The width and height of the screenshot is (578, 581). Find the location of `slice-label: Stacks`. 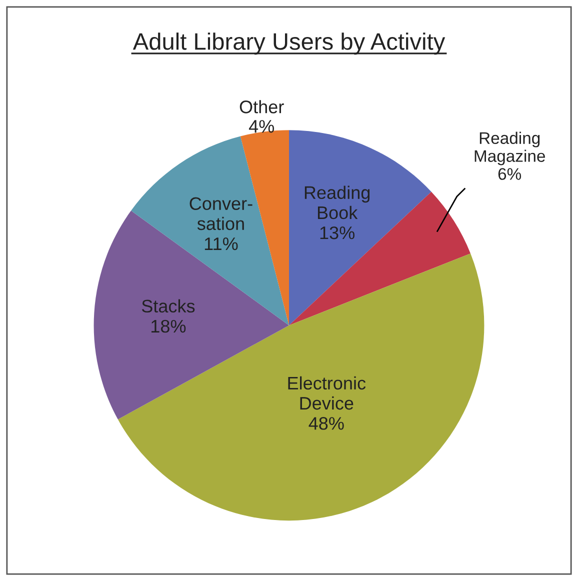

slice-label: Stacks is located at coordinates (168, 306).